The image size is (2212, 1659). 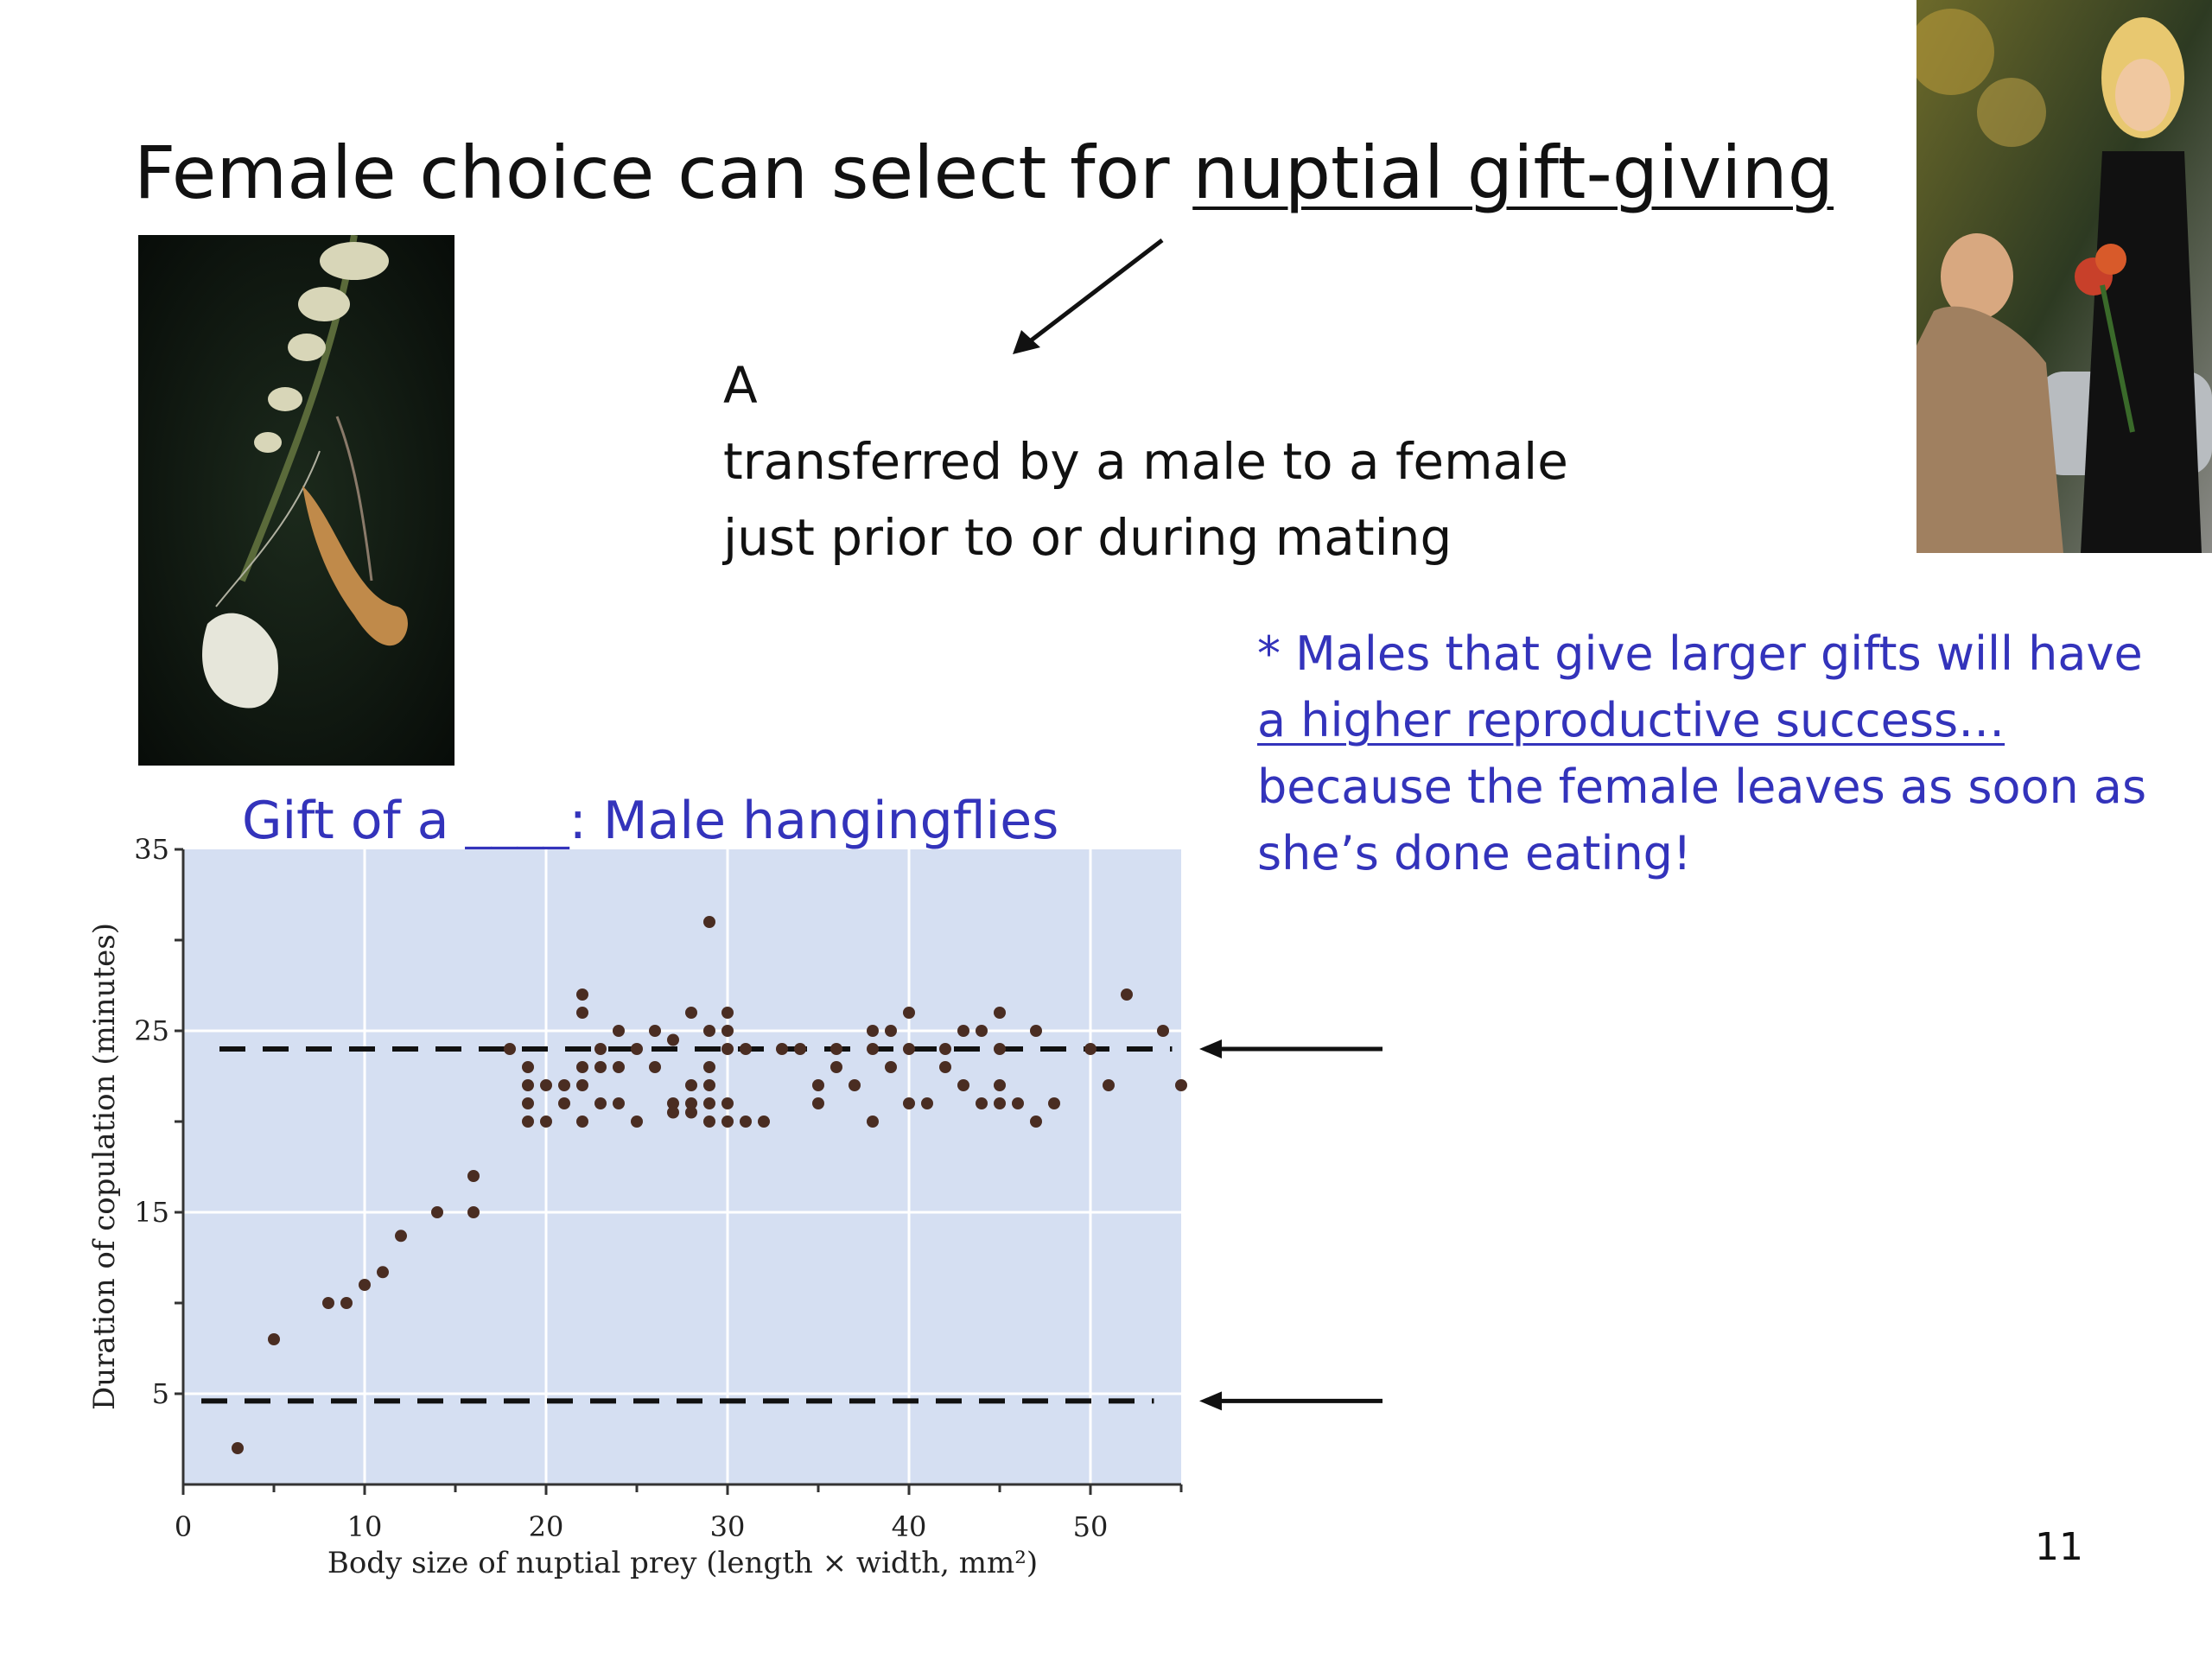 What do you see at coordinates (1088, 296) in the screenshot?
I see `term-arrow` at bounding box center [1088, 296].